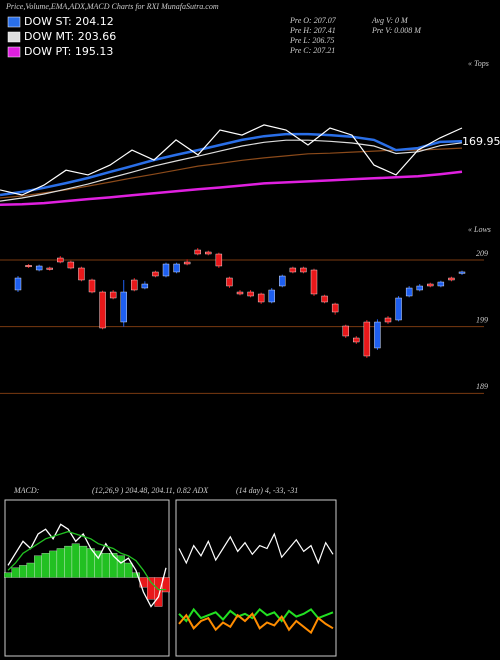 The image size is (500, 660). I want to click on annotation: 169.95, so click(481, 141).